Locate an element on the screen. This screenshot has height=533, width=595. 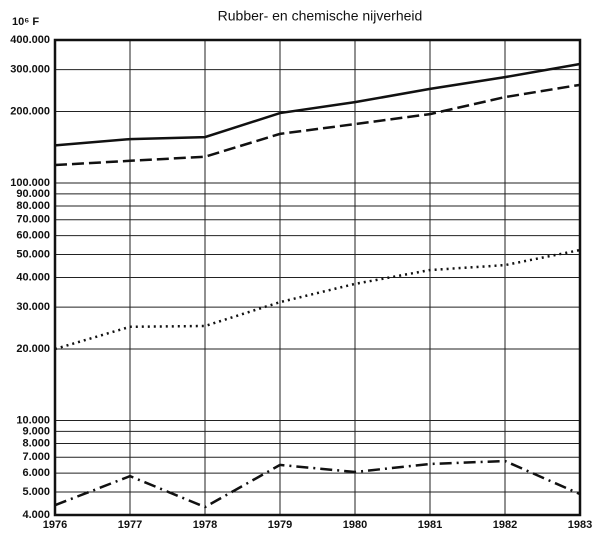
y-tick-label: 30.000 is located at coordinates (33, 307).